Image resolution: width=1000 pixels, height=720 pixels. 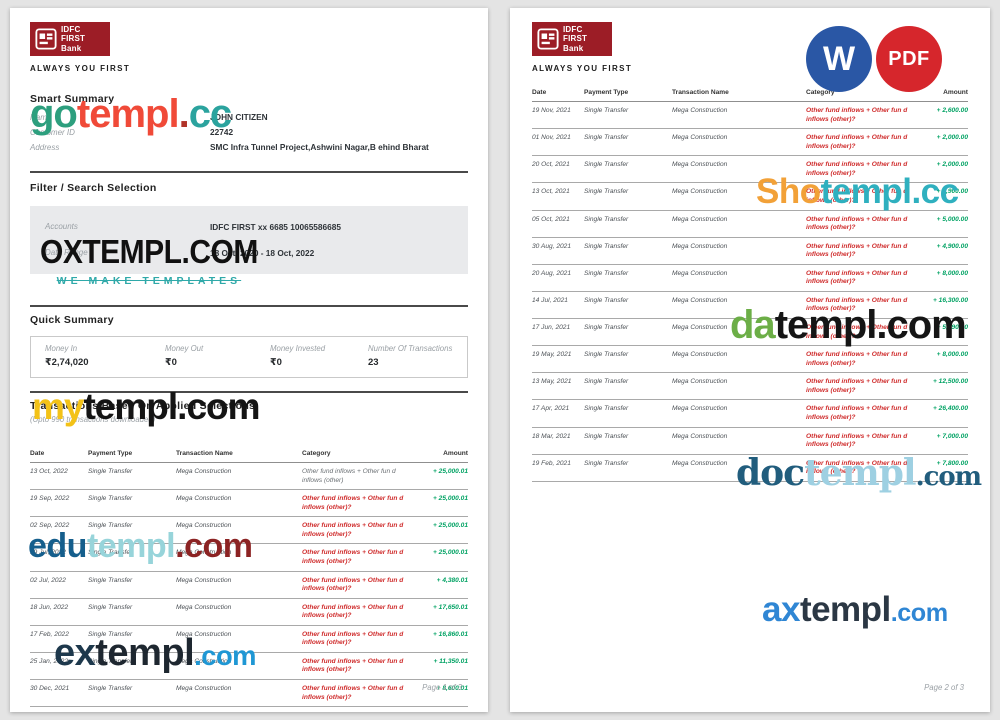 I want to click on field-customer-id: Customer ID 22742, so click(x=132, y=132).